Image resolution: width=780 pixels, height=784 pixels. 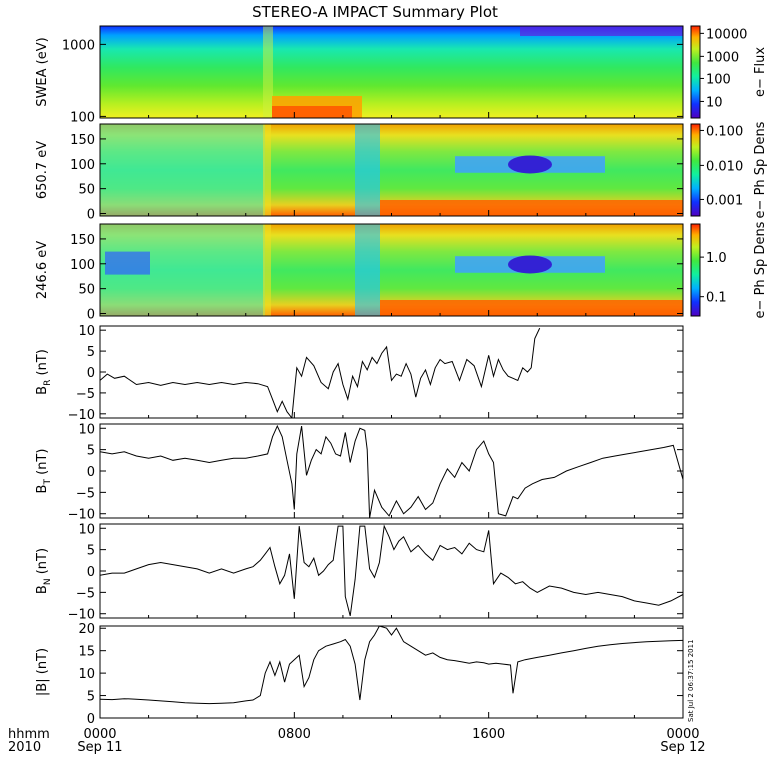 I want to click on time-tick-label-3: 0000, so click(x=682, y=734).